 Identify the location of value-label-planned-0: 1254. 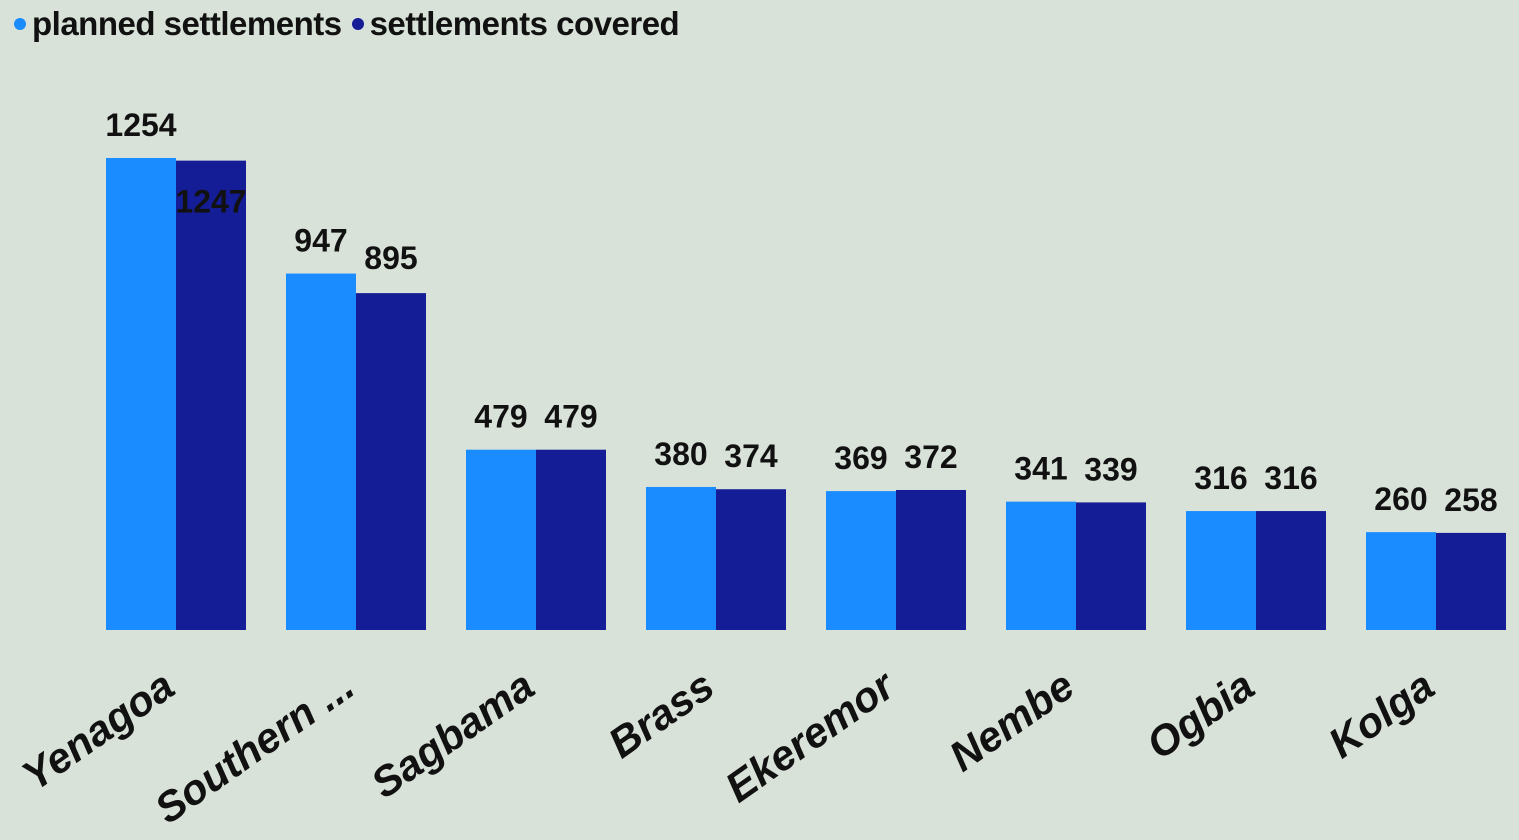
(140, 125).